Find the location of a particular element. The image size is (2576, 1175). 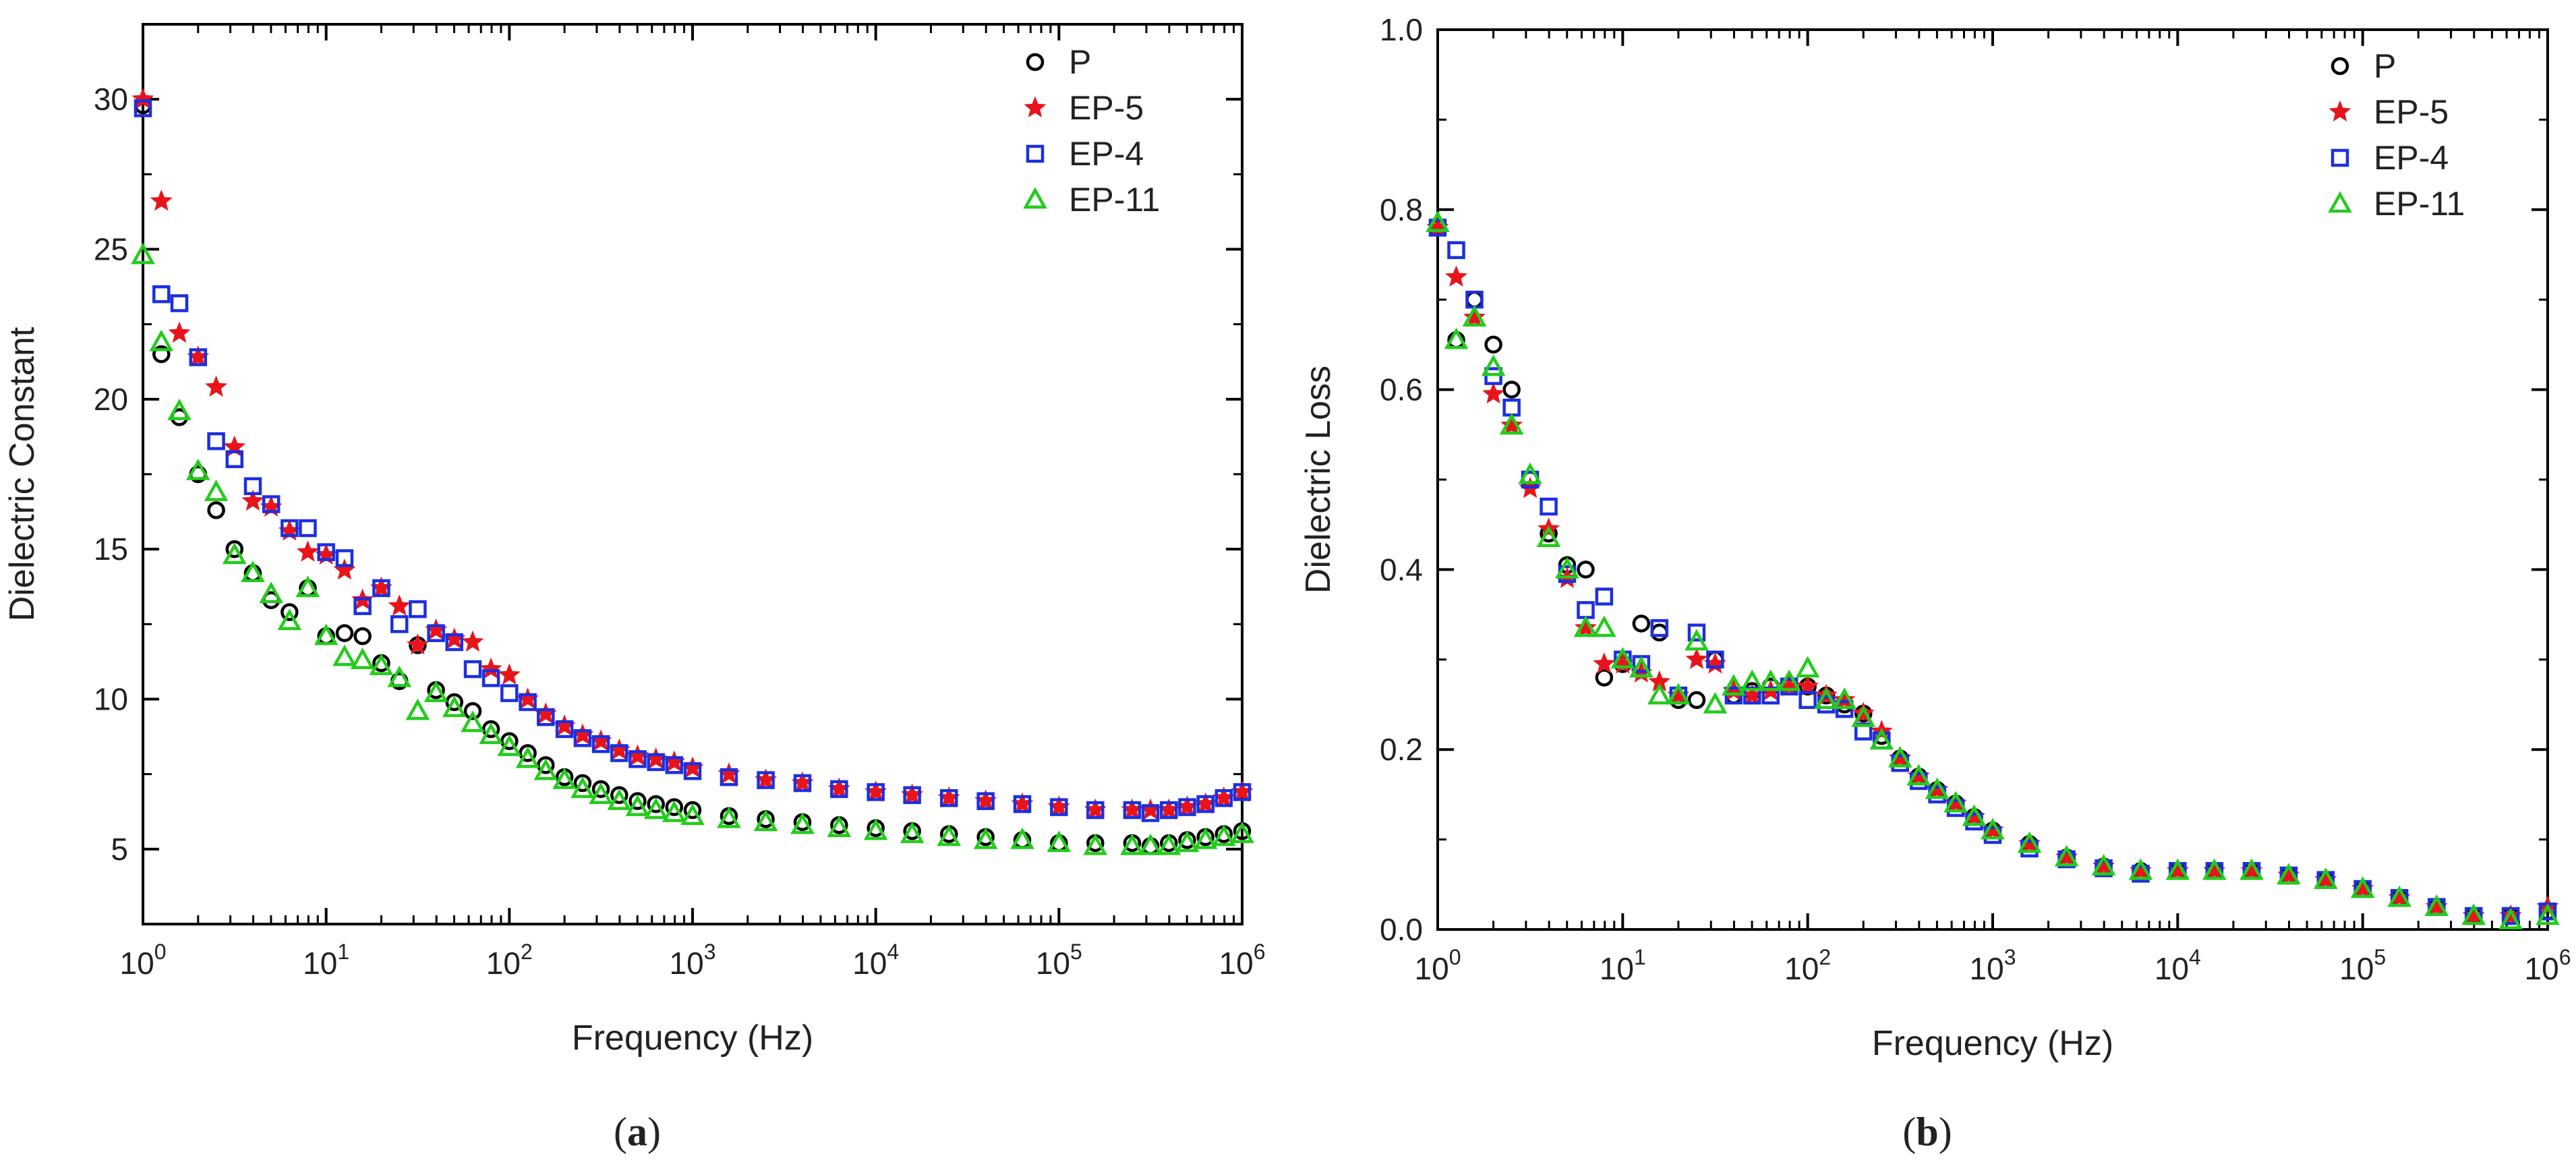

x-tick-exponent: 3 is located at coordinates (2010, 957).